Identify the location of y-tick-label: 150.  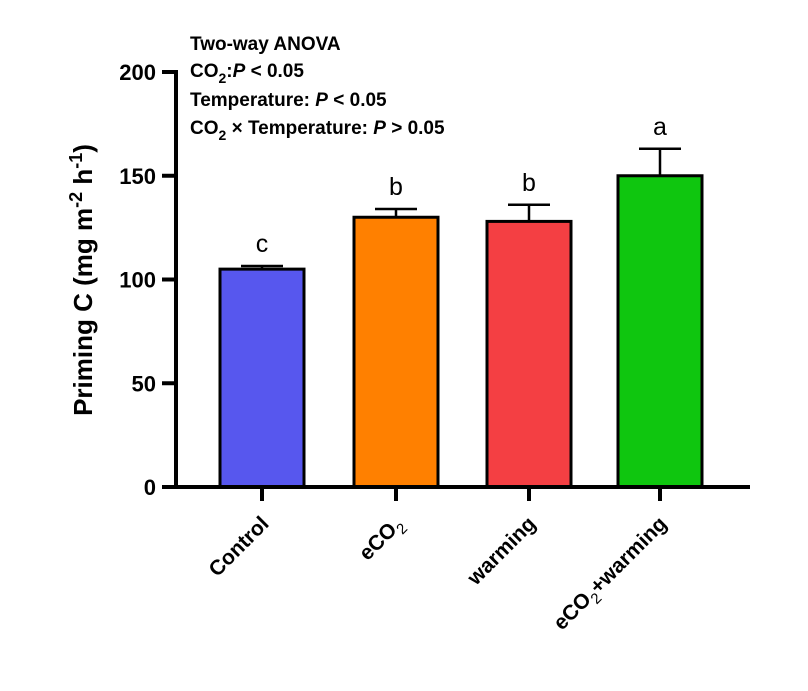
(137, 176).